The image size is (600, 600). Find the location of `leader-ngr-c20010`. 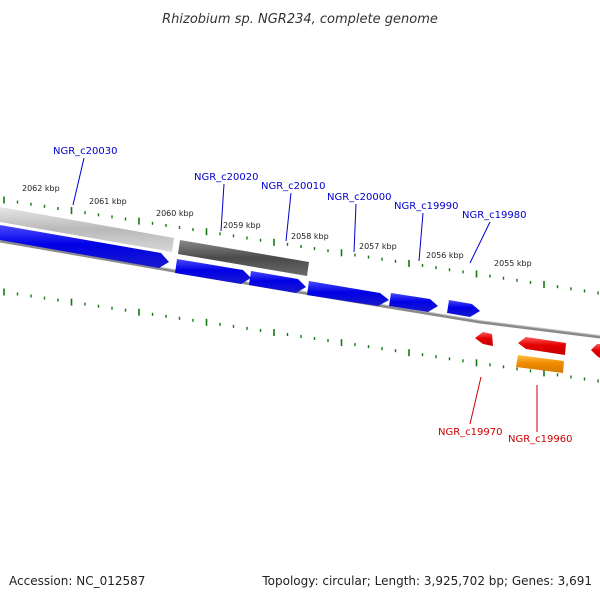

leader-ngr-c20010 is located at coordinates (288, 217).